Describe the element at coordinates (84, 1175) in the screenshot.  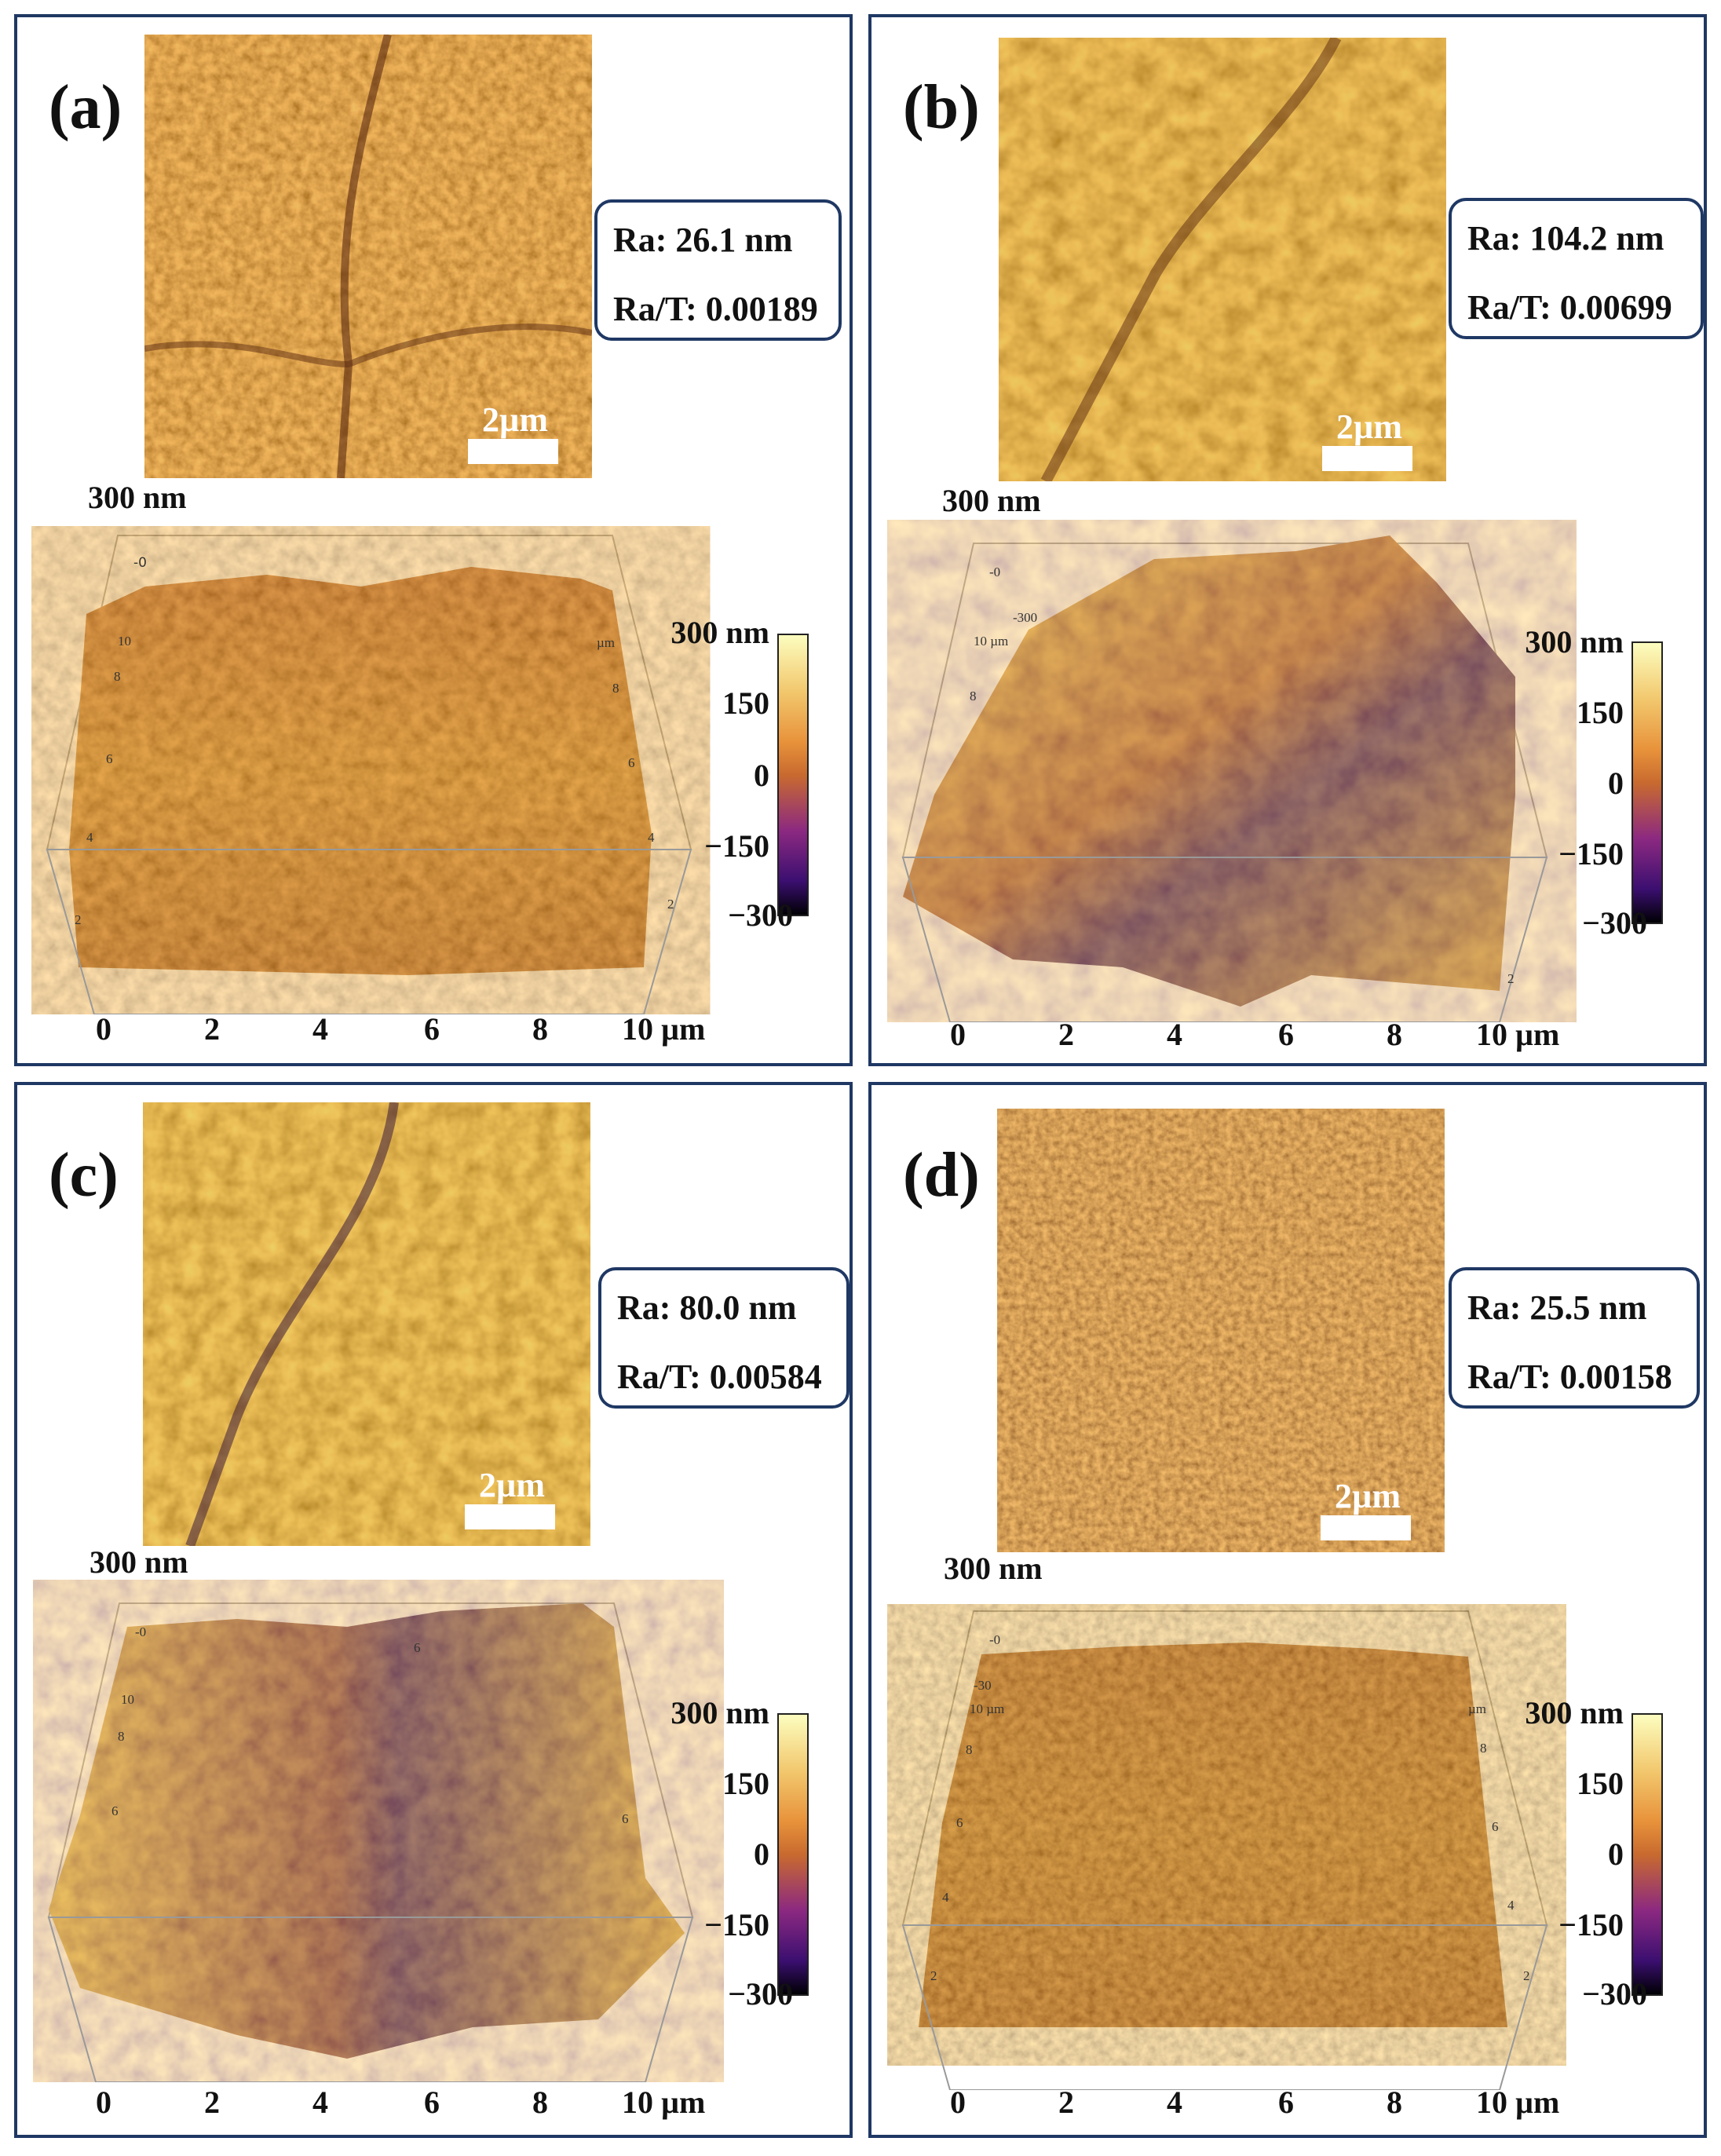
I see `panel-label: (c)` at that location.